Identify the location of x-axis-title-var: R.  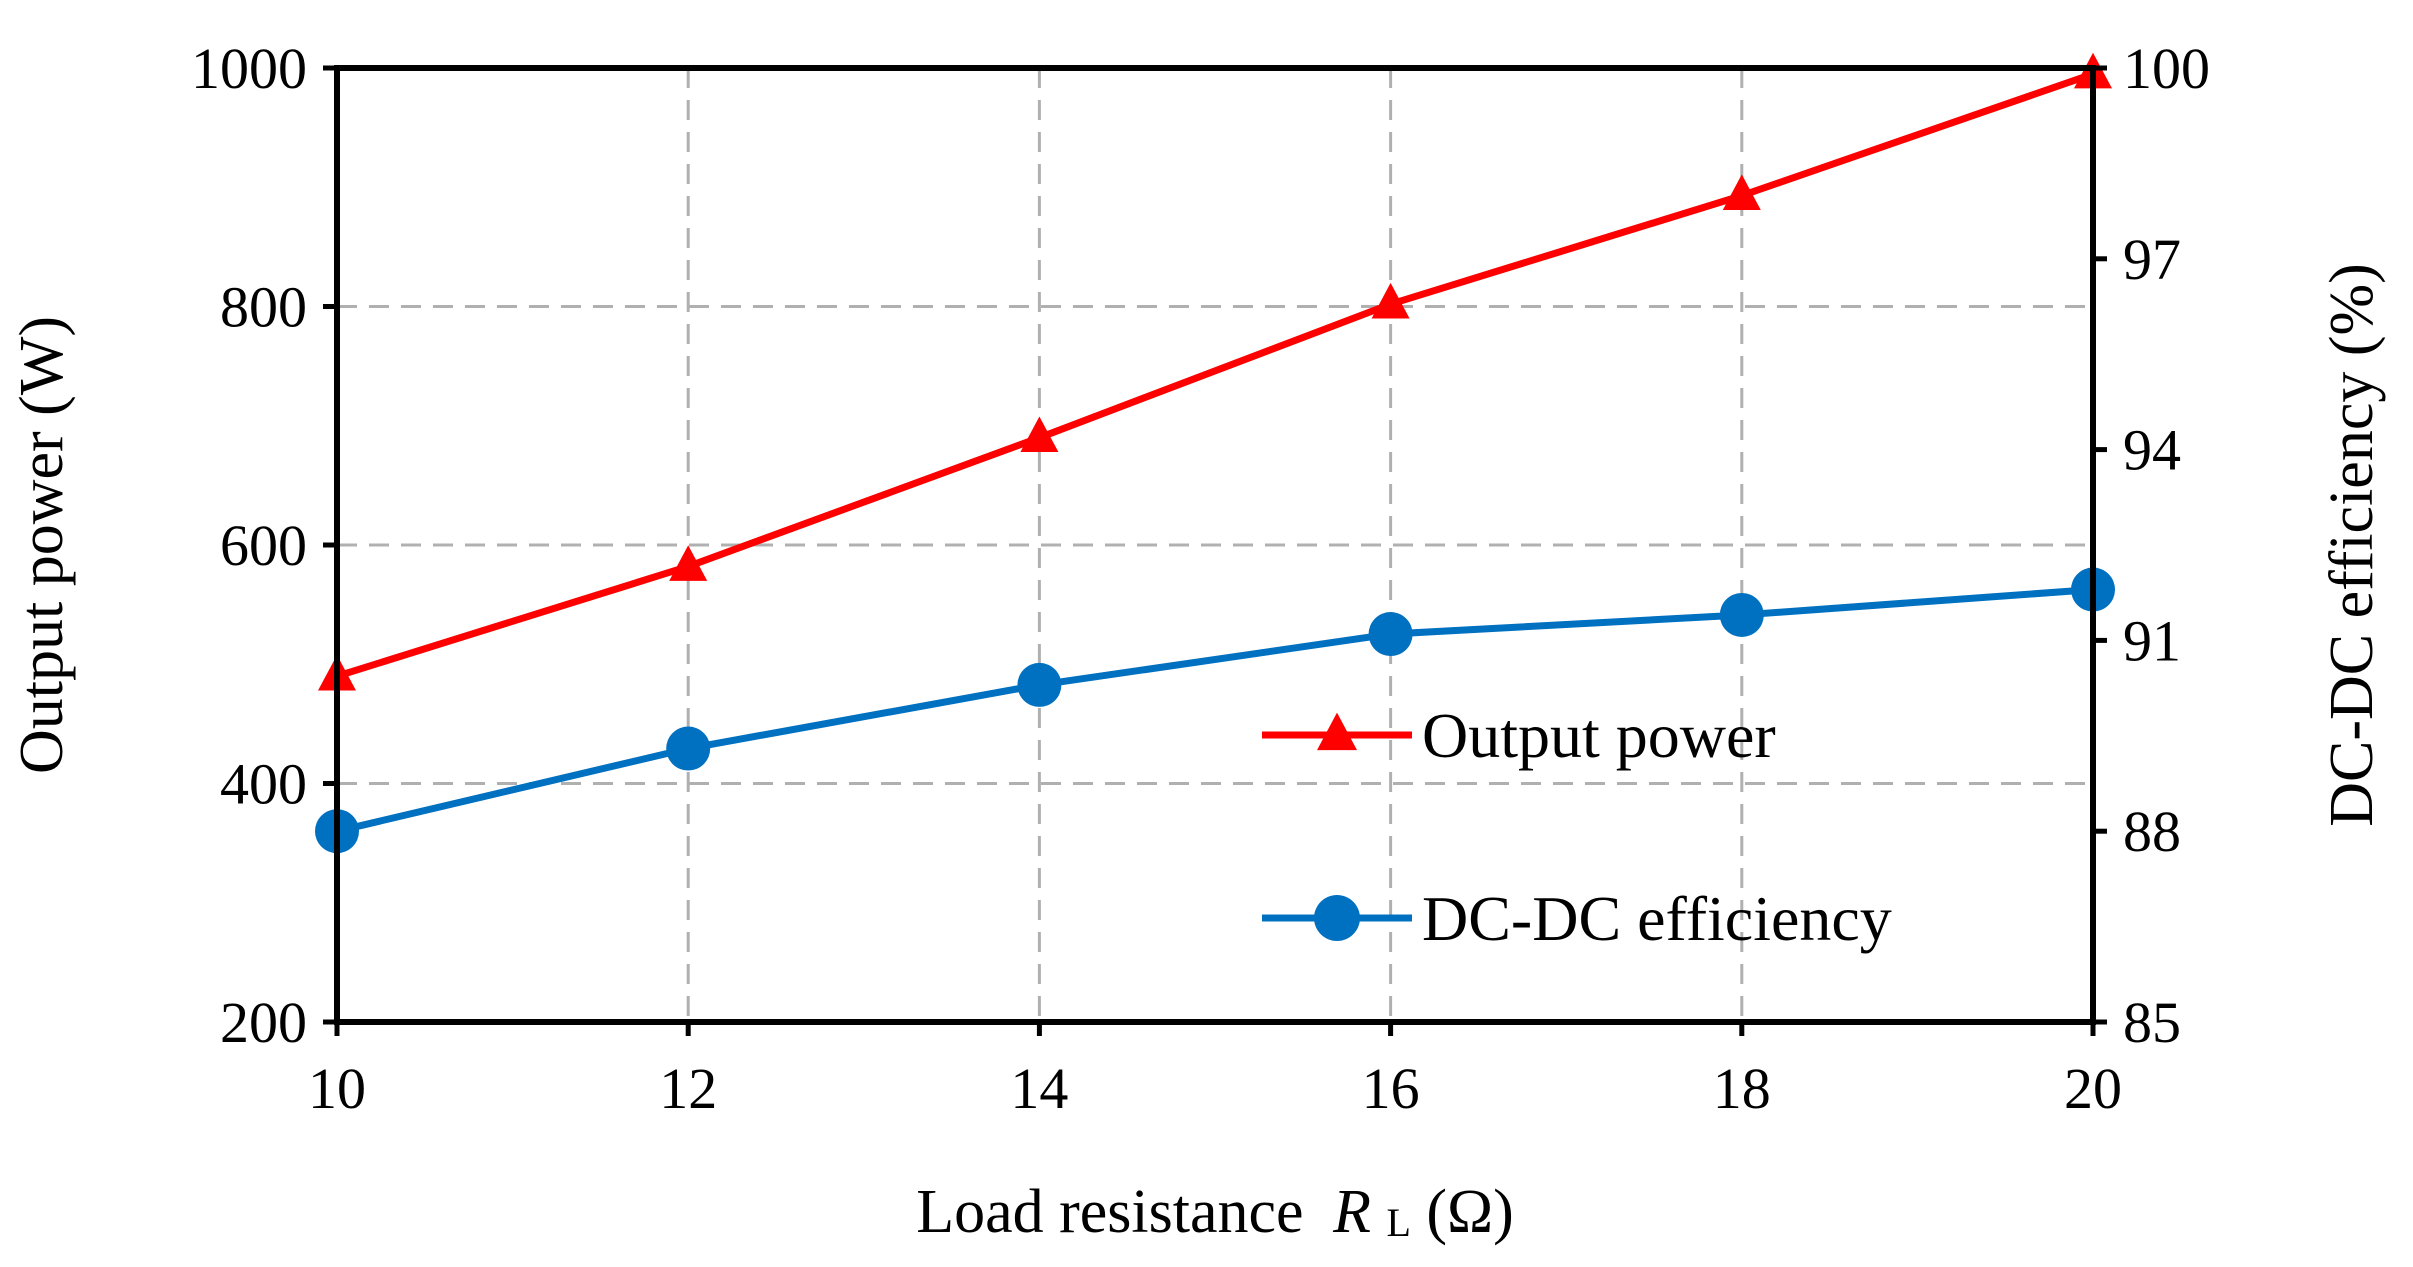
(1351, 1212).